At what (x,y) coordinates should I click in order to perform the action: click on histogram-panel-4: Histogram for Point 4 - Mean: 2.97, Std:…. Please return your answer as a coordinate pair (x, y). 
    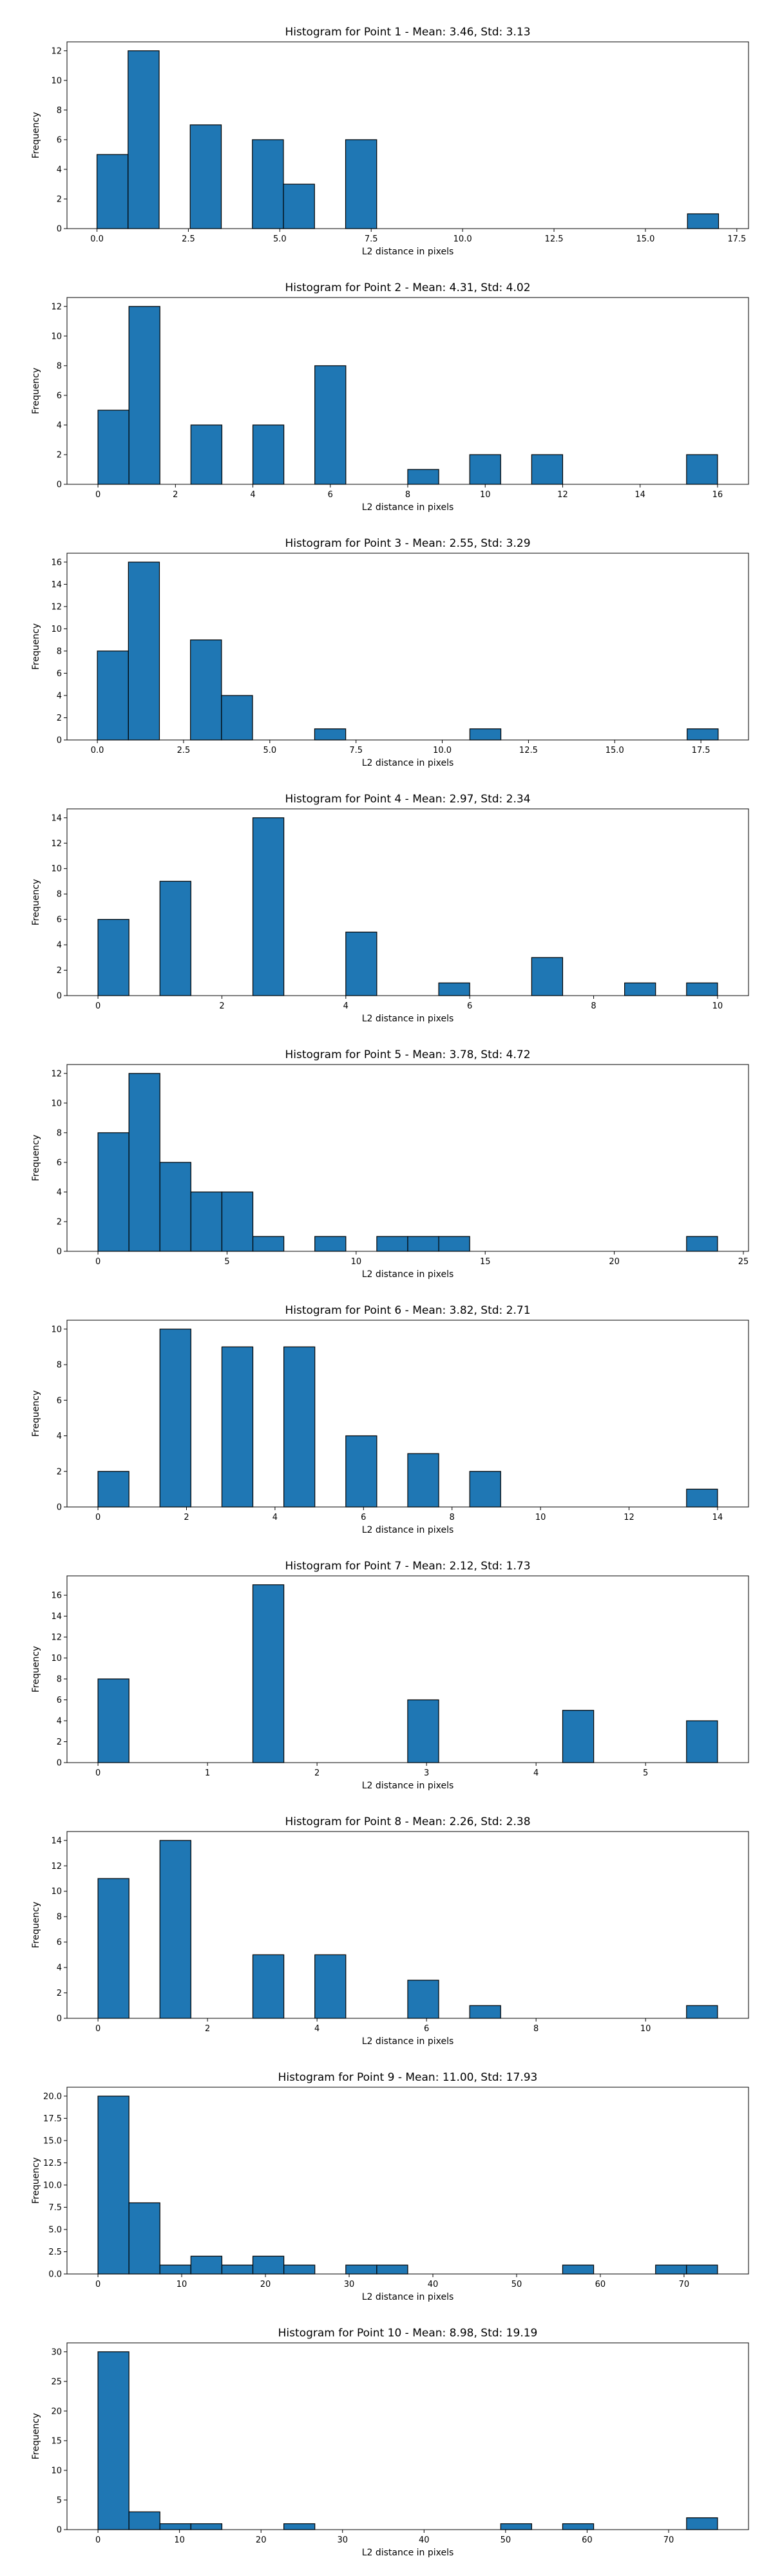
    Looking at the image, I should click on (390, 909).